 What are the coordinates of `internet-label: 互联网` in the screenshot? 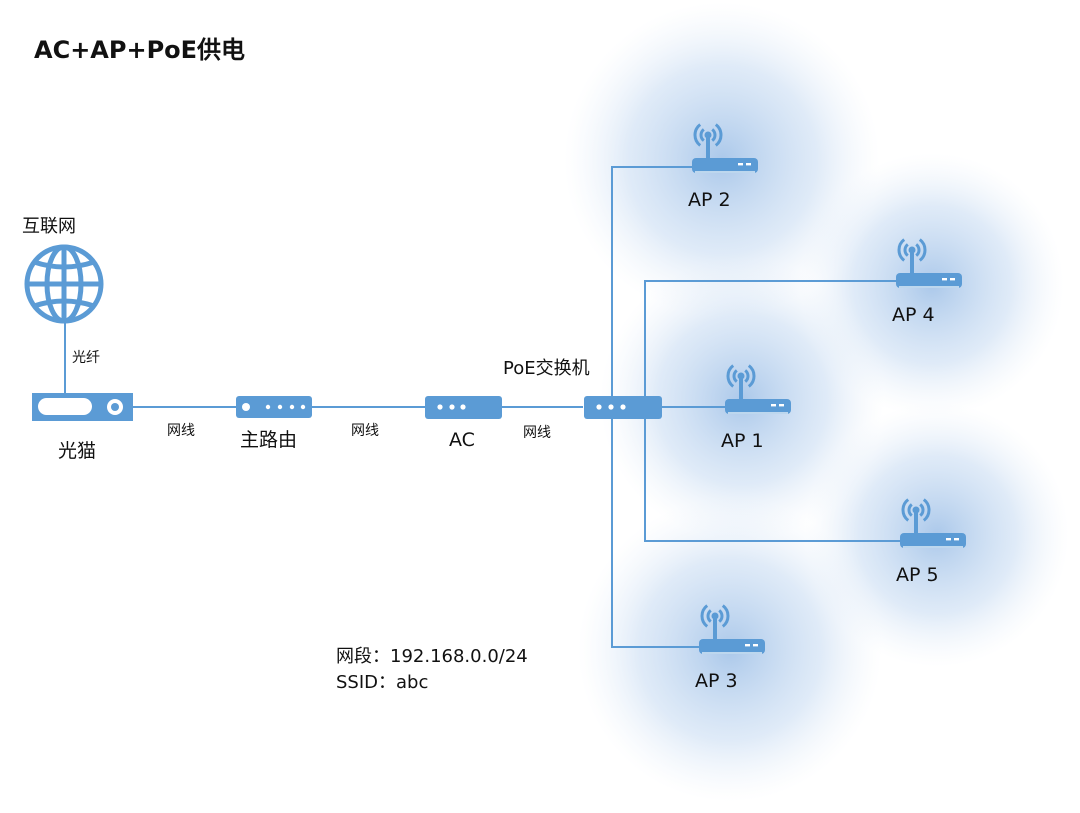 It's located at (49, 226).